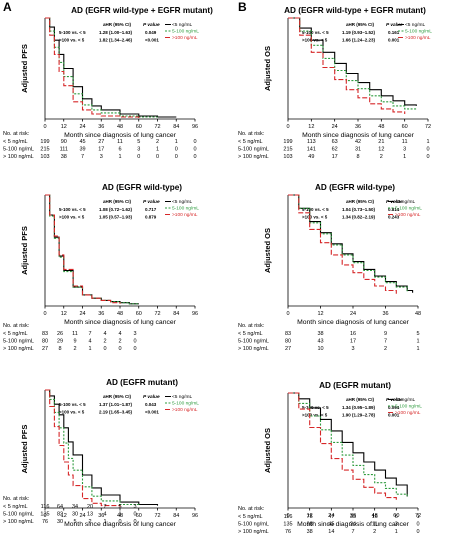  I want to click on risk-value: 24, so click(353, 525).